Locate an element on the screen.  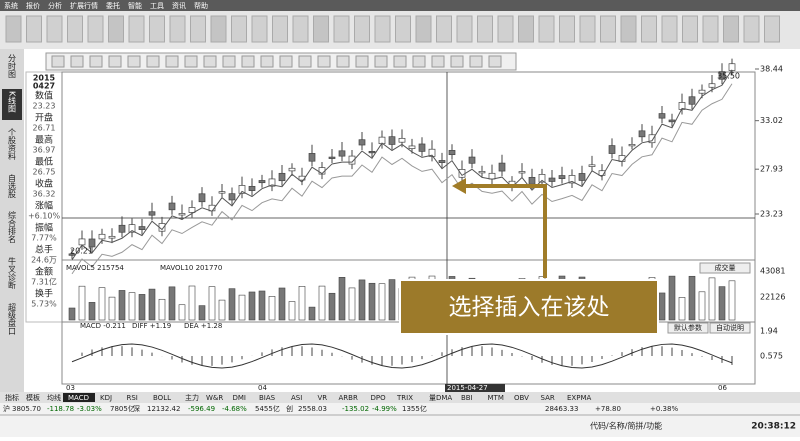
tab: W&R is located at coordinates (214, 398).